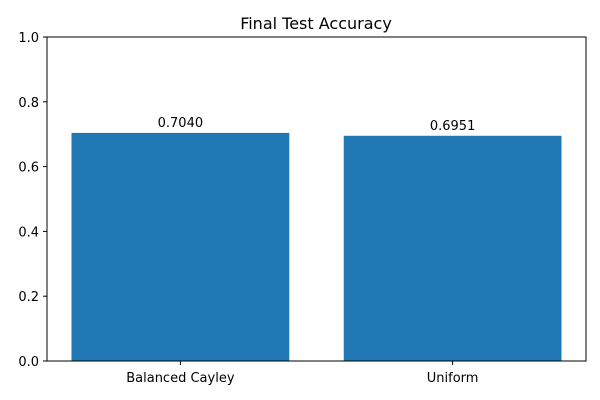 This screenshot has height=400, width=600. I want to click on y-tick-label: 0.4, so click(28, 232).